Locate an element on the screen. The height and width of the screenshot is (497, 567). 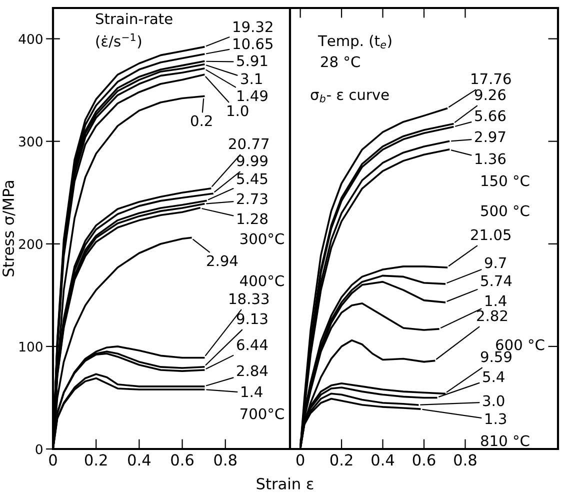
legend-label: 1.0 is located at coordinates (238, 110).